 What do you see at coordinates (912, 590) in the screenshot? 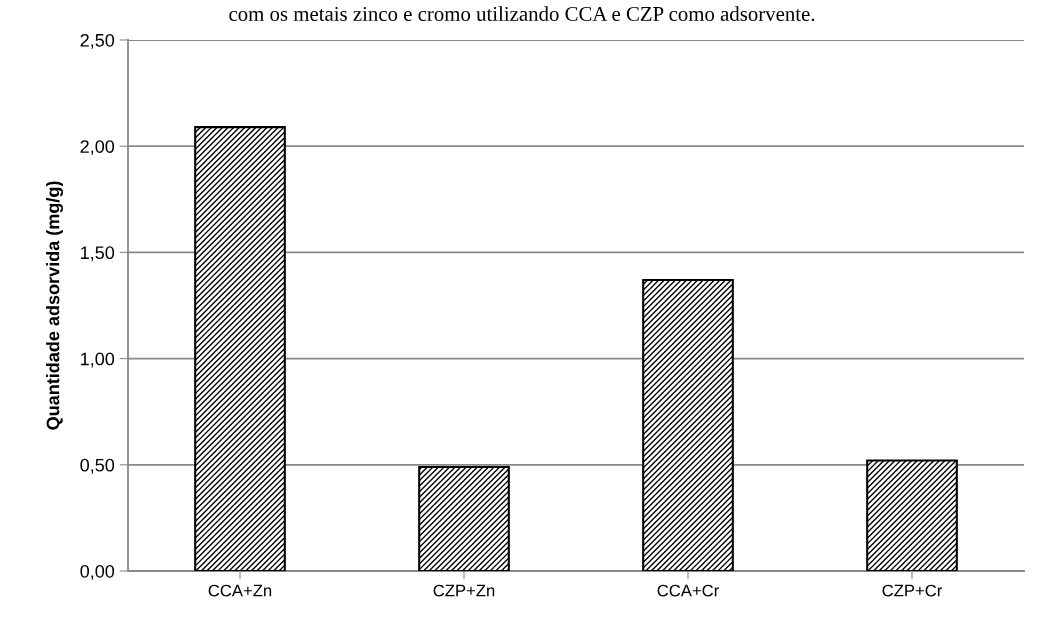
I see `x-tick-label: CZP+Cr` at bounding box center [912, 590].